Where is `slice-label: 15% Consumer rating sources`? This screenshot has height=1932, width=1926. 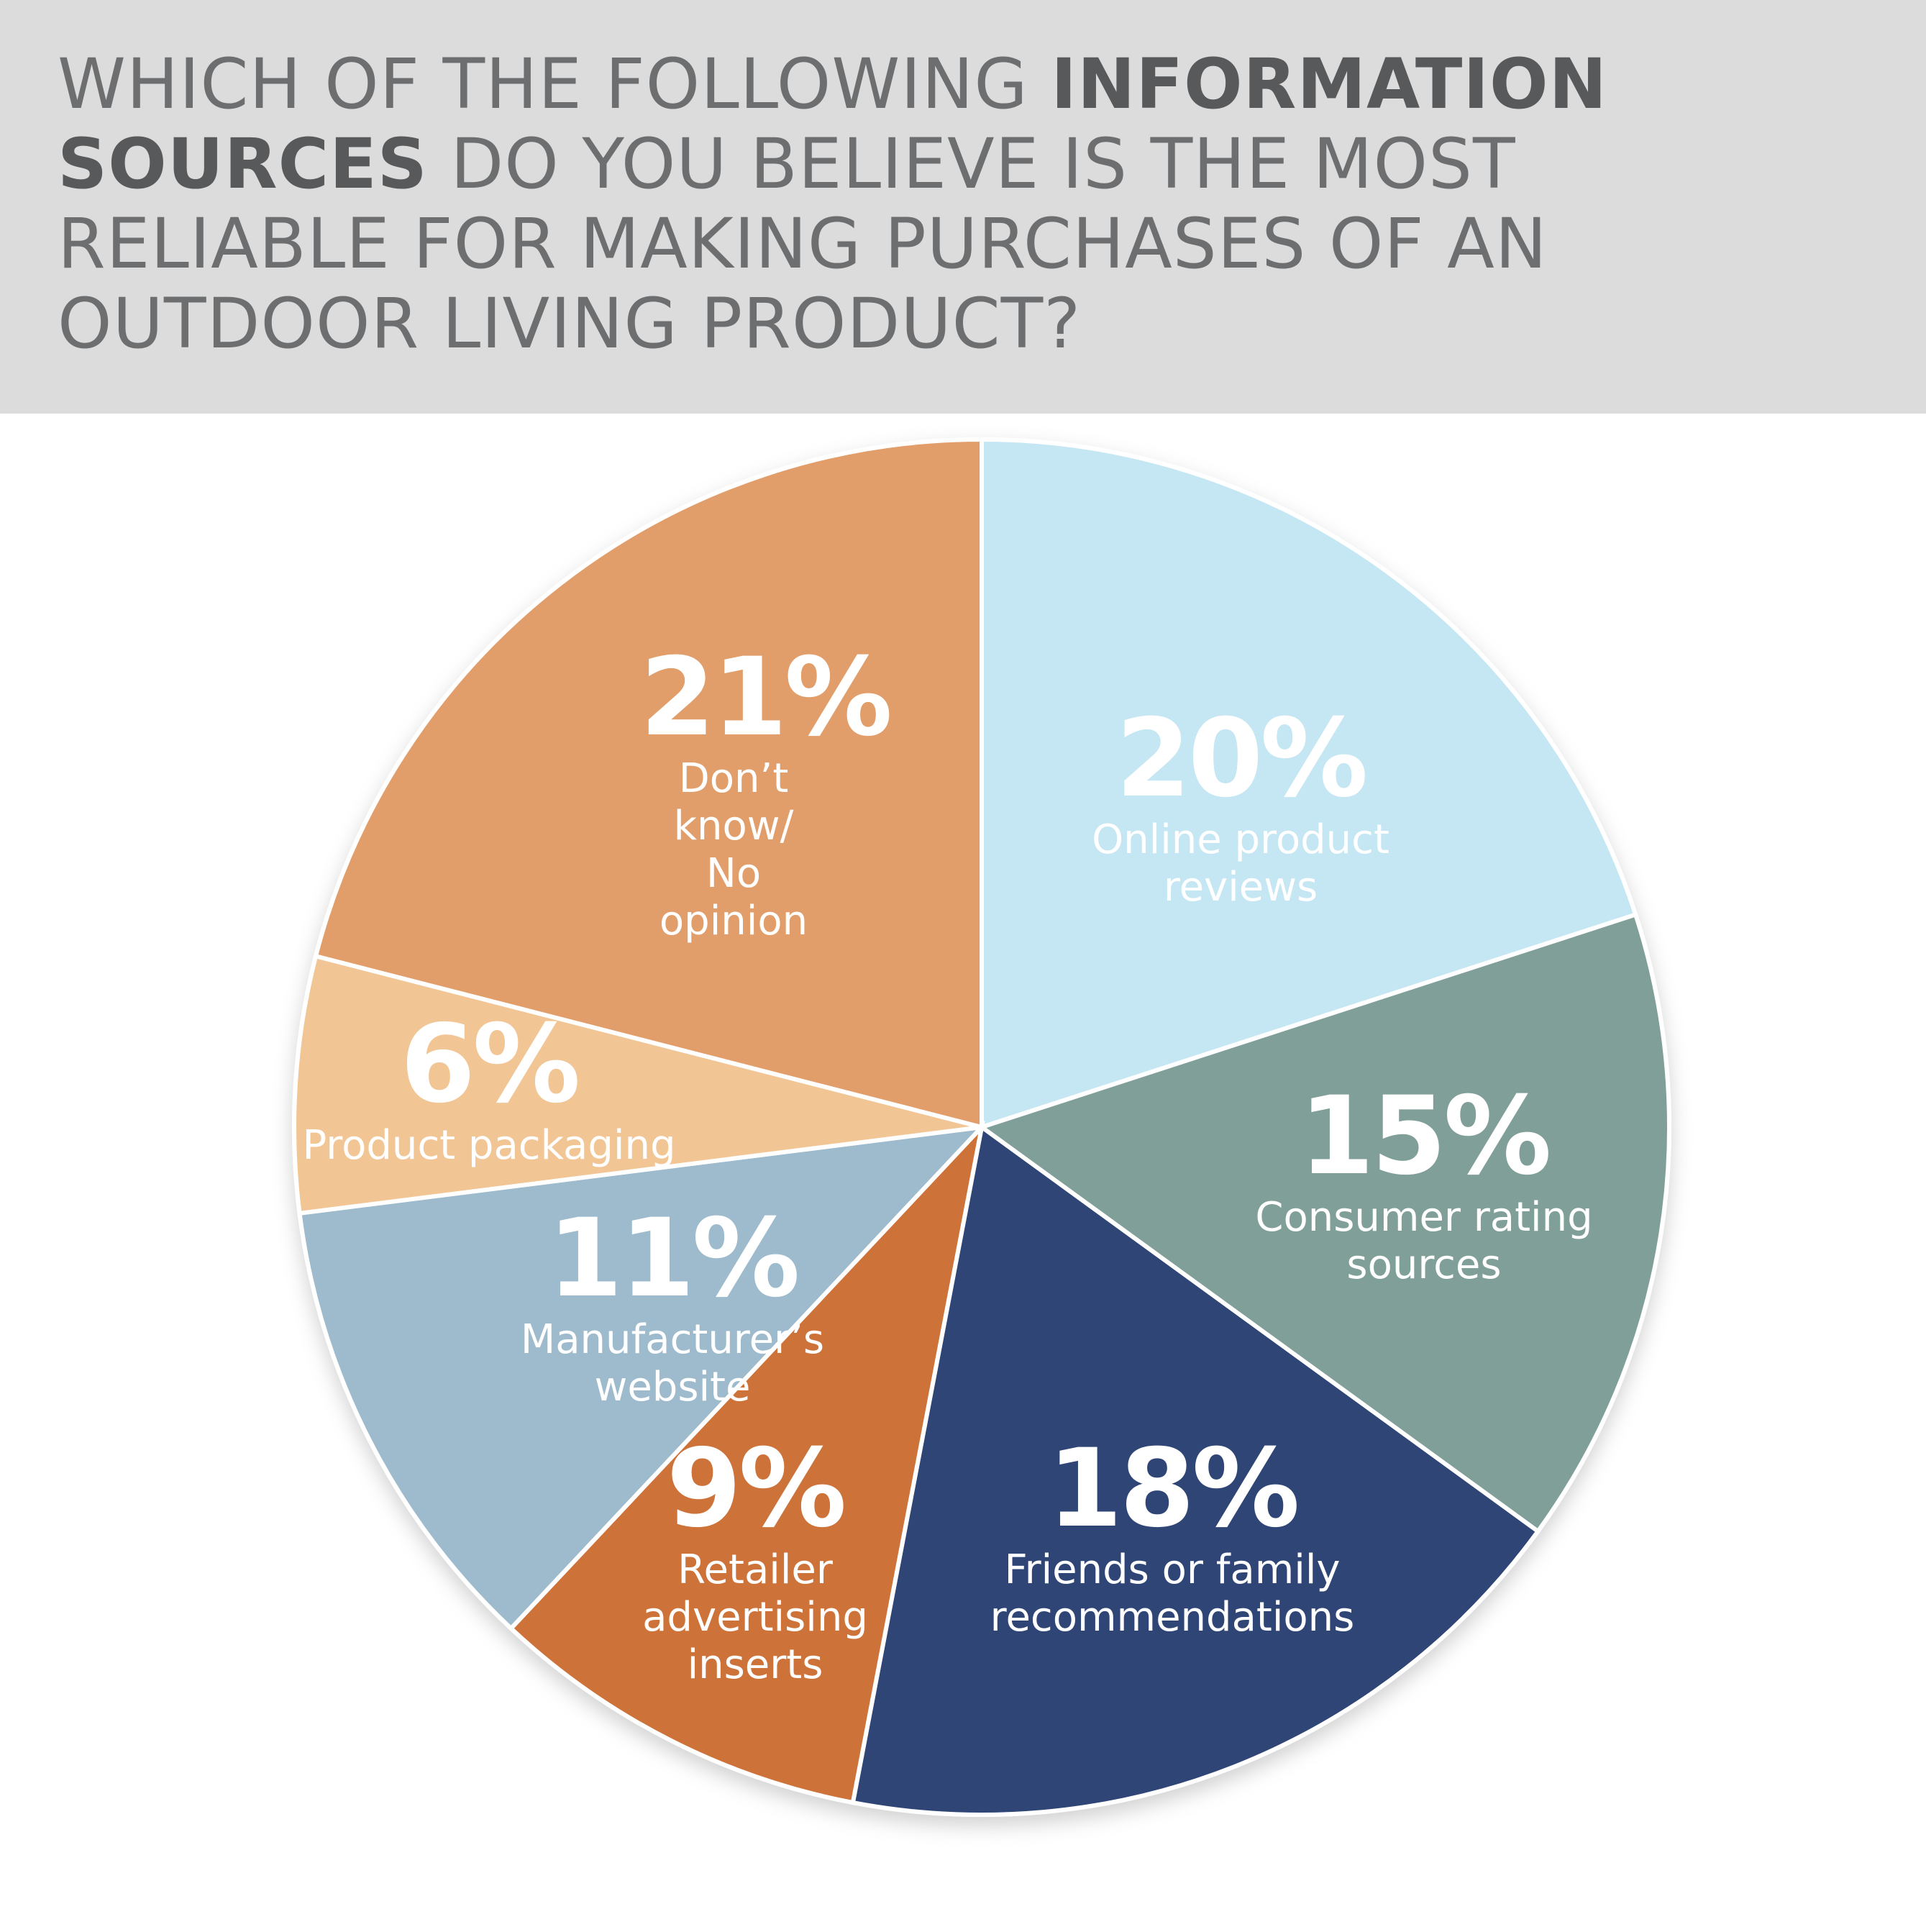
slice-label: 15% Consumer rating sources is located at coordinates (1424, 1184).